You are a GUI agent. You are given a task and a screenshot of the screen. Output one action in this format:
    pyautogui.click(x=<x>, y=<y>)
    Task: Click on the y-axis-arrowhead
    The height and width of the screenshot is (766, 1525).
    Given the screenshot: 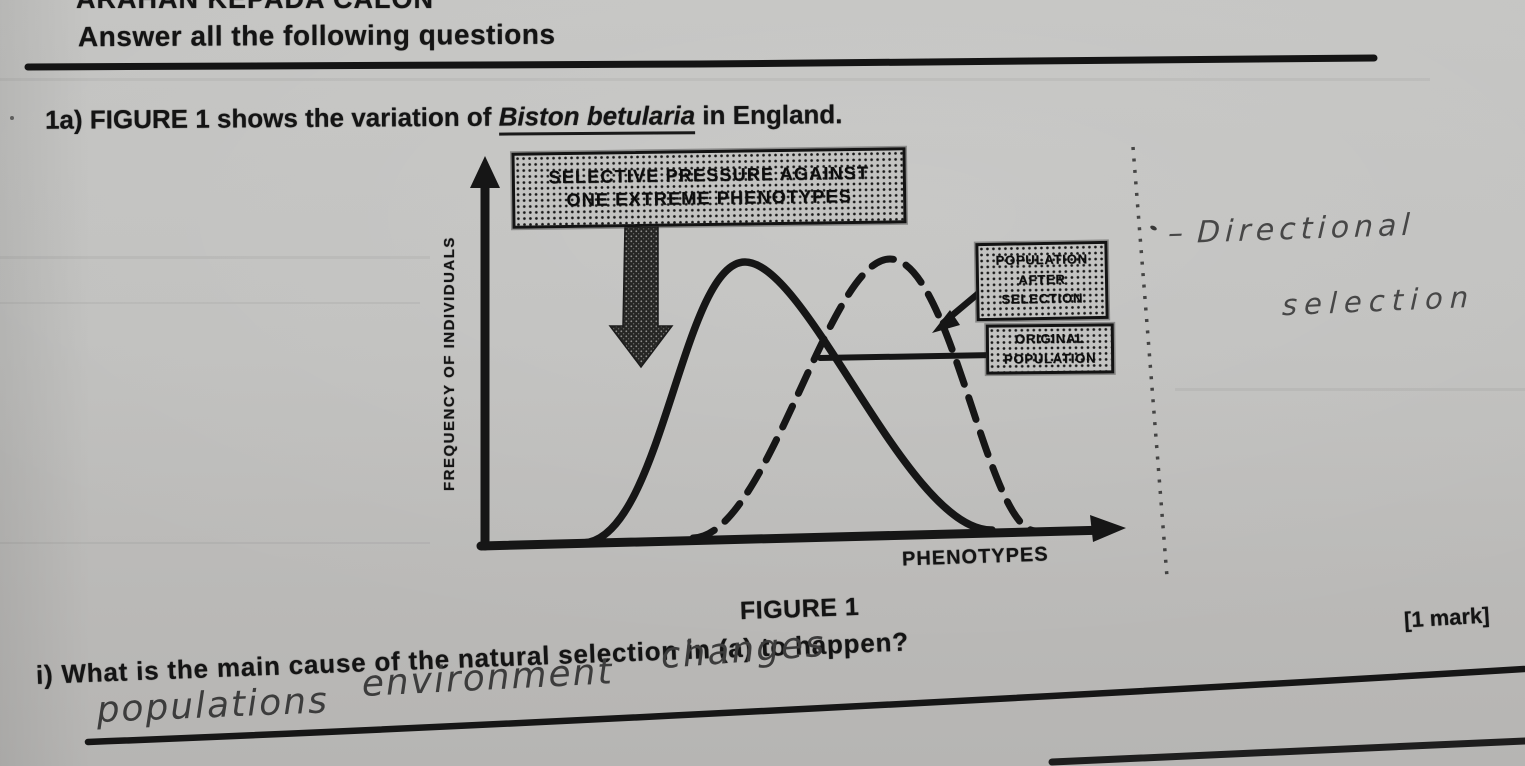 What is the action you would take?
    pyautogui.click(x=485, y=172)
    